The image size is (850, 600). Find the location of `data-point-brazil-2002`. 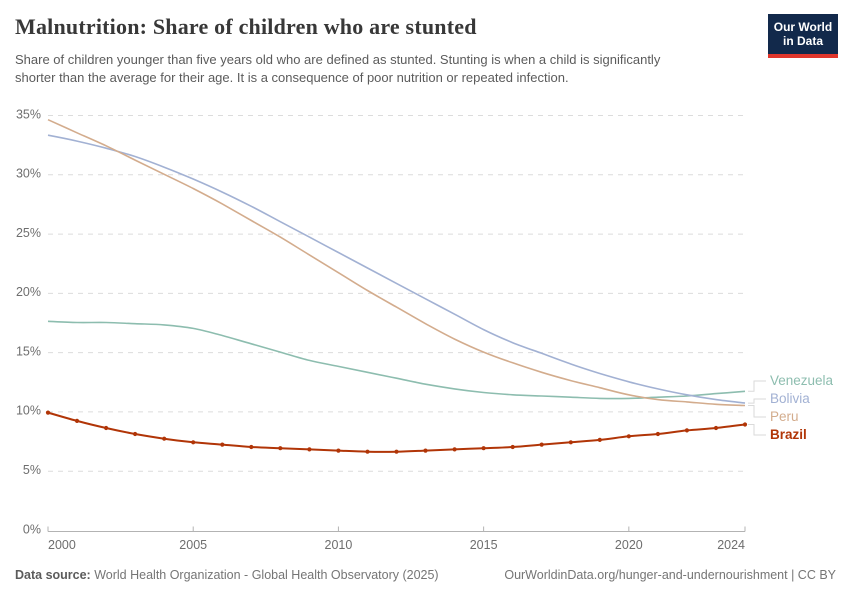

data-point-brazil-2002 is located at coordinates (106, 428).